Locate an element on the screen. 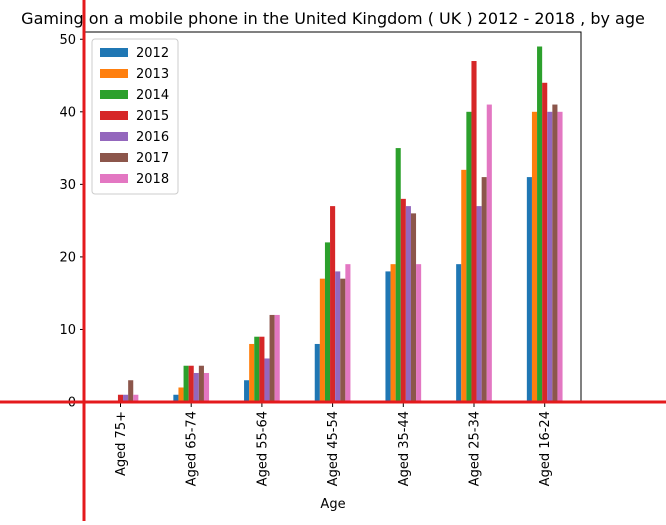  x-tick-label-aged-25-34: Aged 25-34 is located at coordinates (475, 448).